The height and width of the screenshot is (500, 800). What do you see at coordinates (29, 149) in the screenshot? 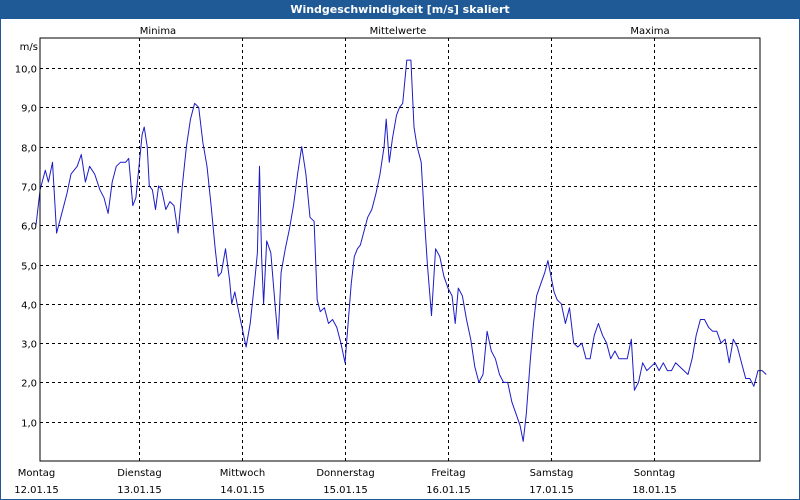
I see `y-tick-label: 8,0` at bounding box center [29, 149].